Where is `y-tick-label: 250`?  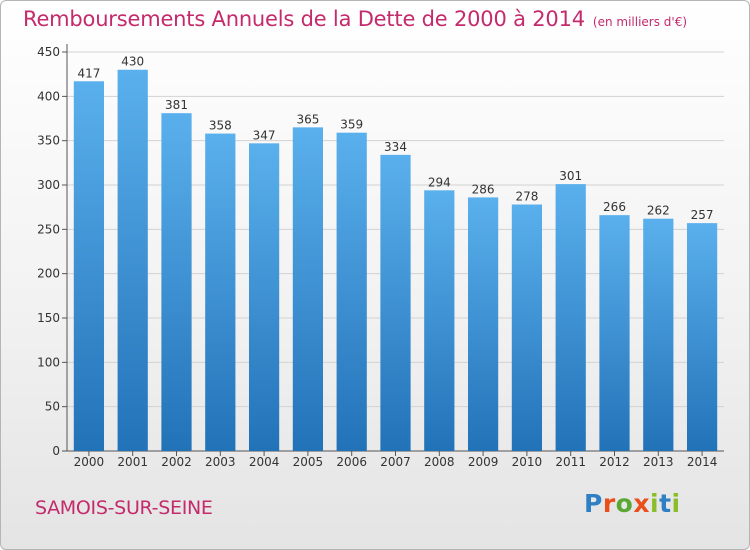
y-tick-label: 250 is located at coordinates (48, 229).